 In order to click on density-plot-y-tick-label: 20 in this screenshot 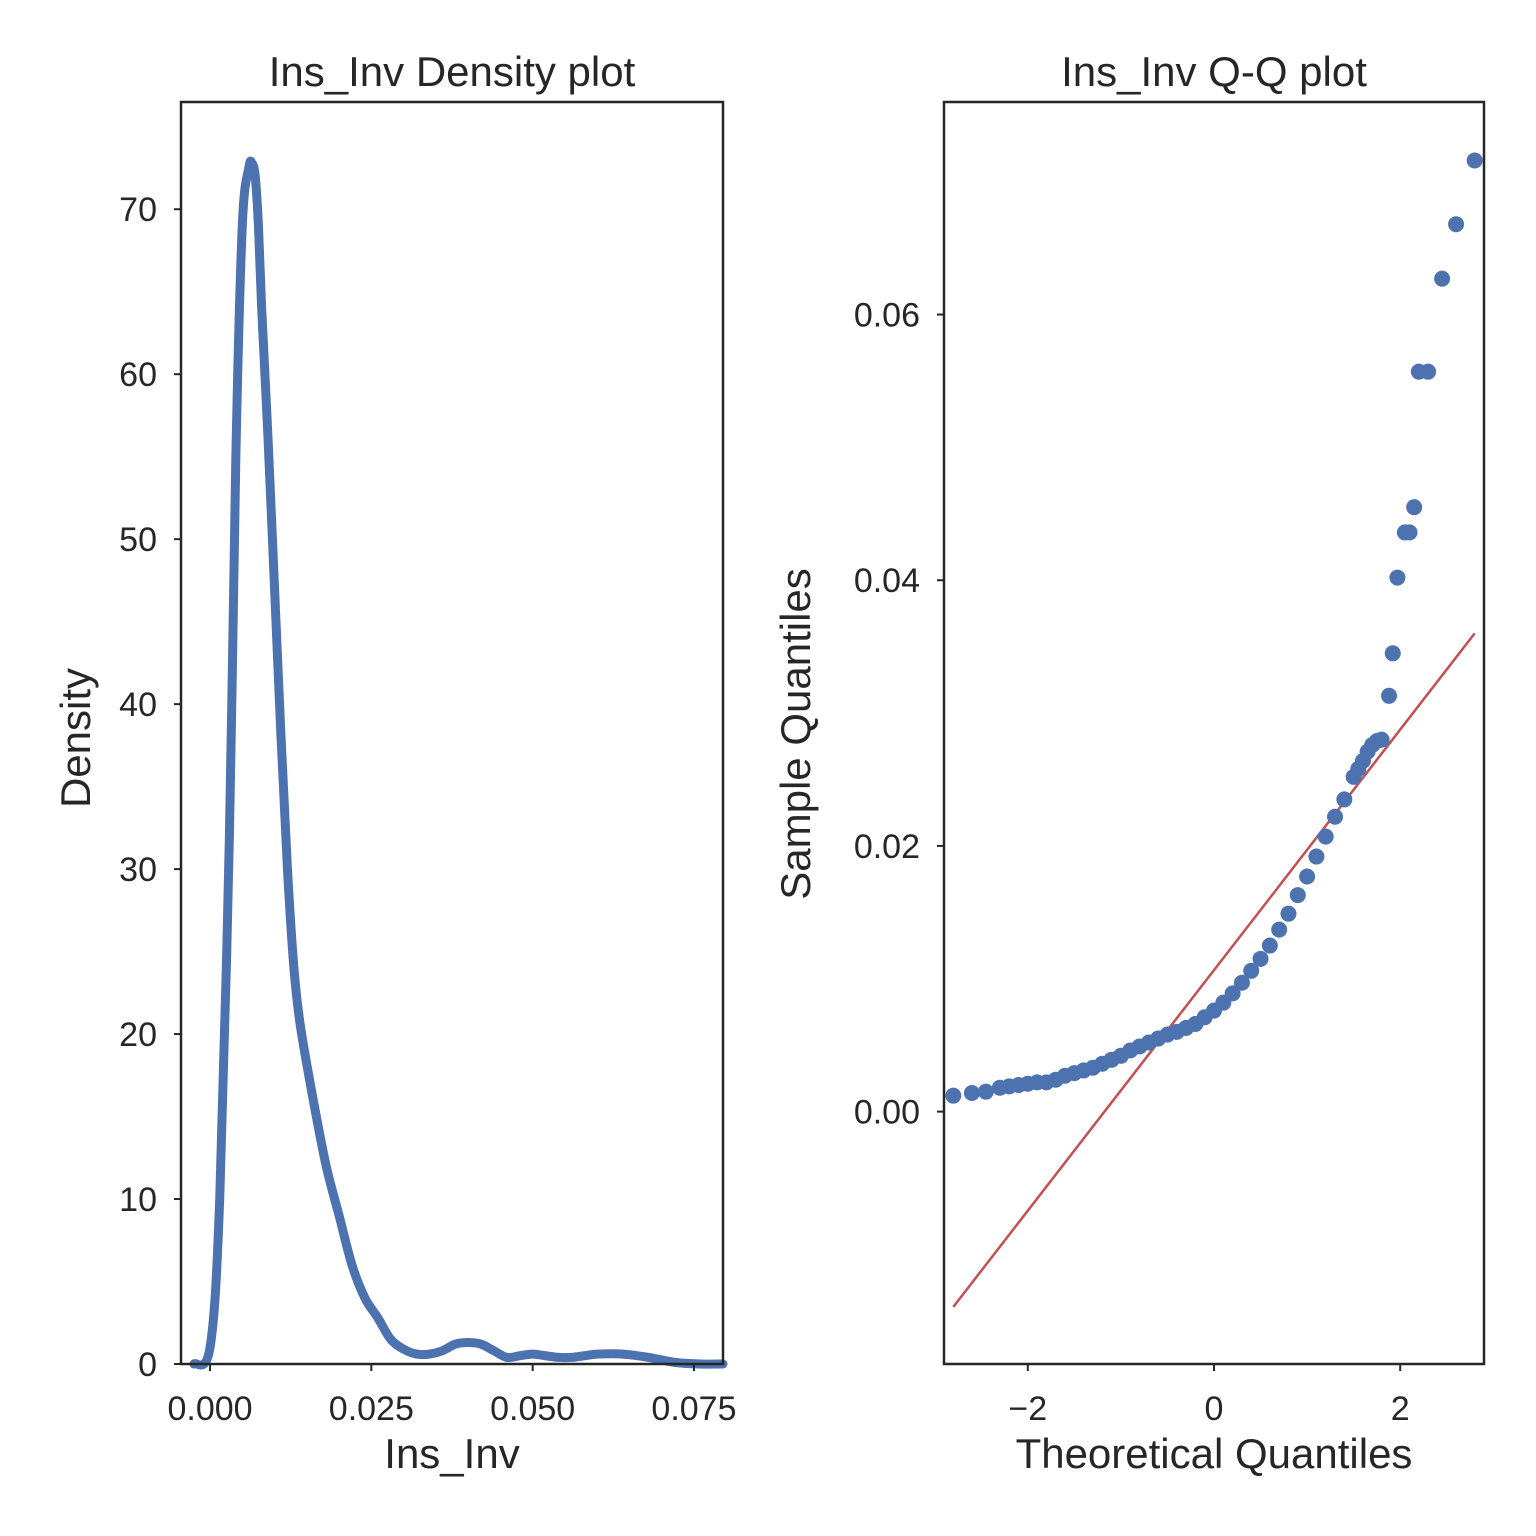, I will do `click(138, 1035)`.